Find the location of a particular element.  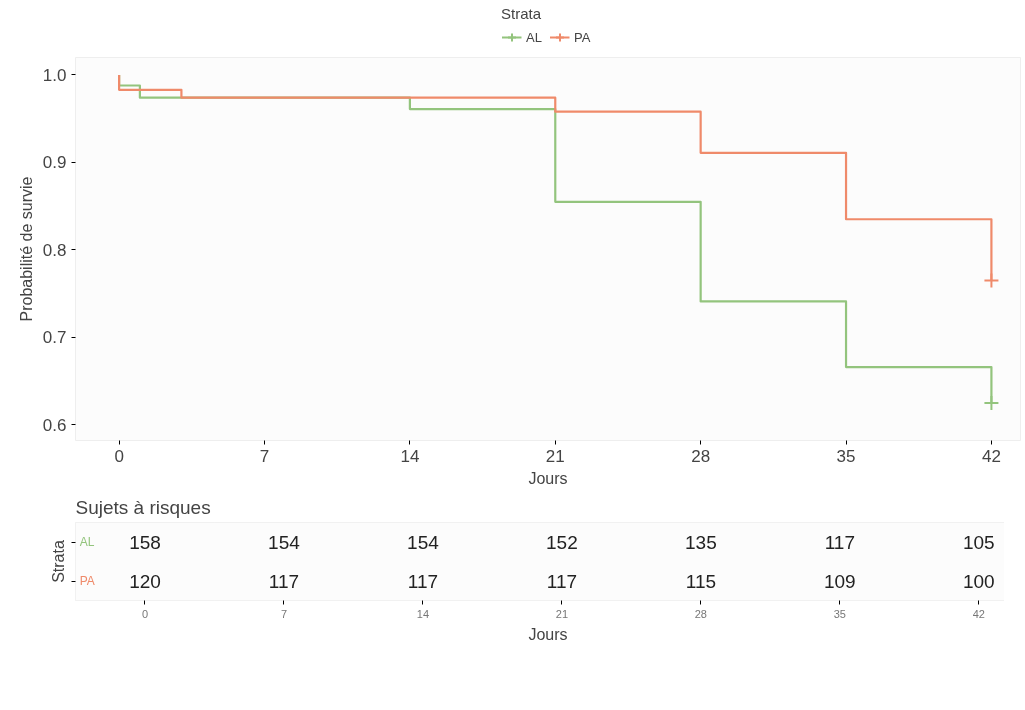

y-tick-label: 0.8 is located at coordinates (54, 250).